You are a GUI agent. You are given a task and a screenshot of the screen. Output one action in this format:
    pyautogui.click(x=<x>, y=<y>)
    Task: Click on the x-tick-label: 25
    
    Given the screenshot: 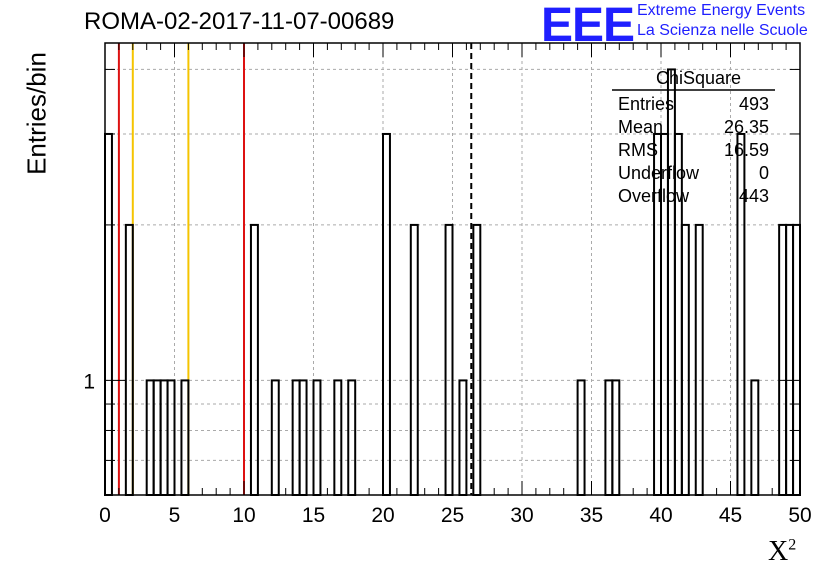 What is the action you would take?
    pyautogui.click(x=452, y=515)
    